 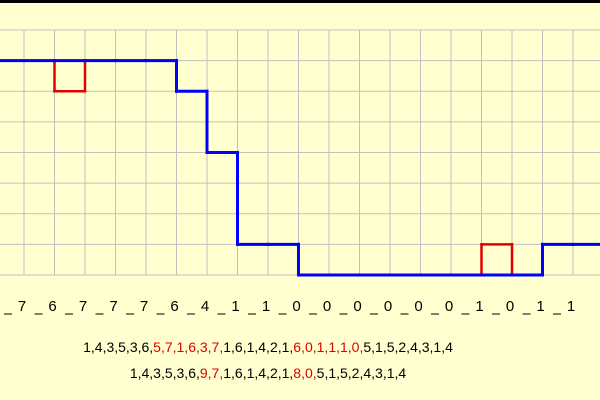 What do you see at coordinates (205, 306) in the screenshot?
I see `digit-label: 4` at bounding box center [205, 306].